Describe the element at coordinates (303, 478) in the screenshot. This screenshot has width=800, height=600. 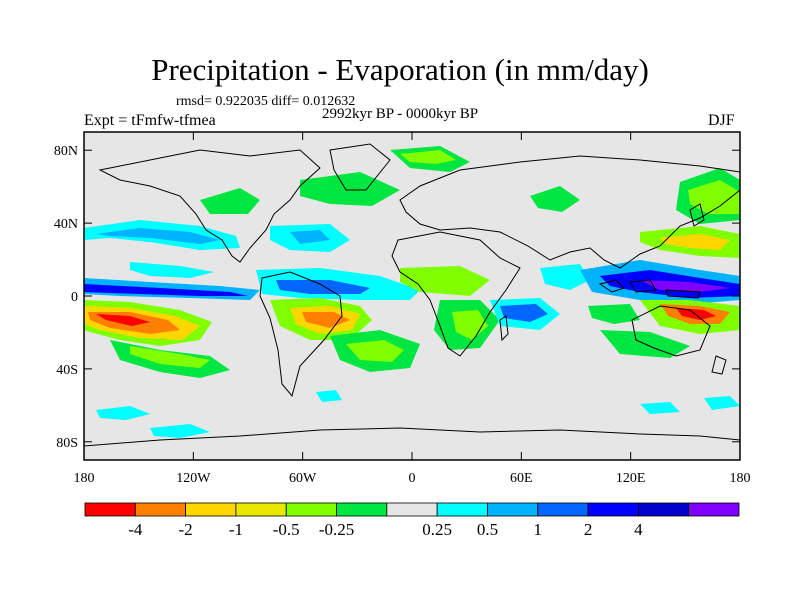
I see `x-tick-label: 60W` at that location.